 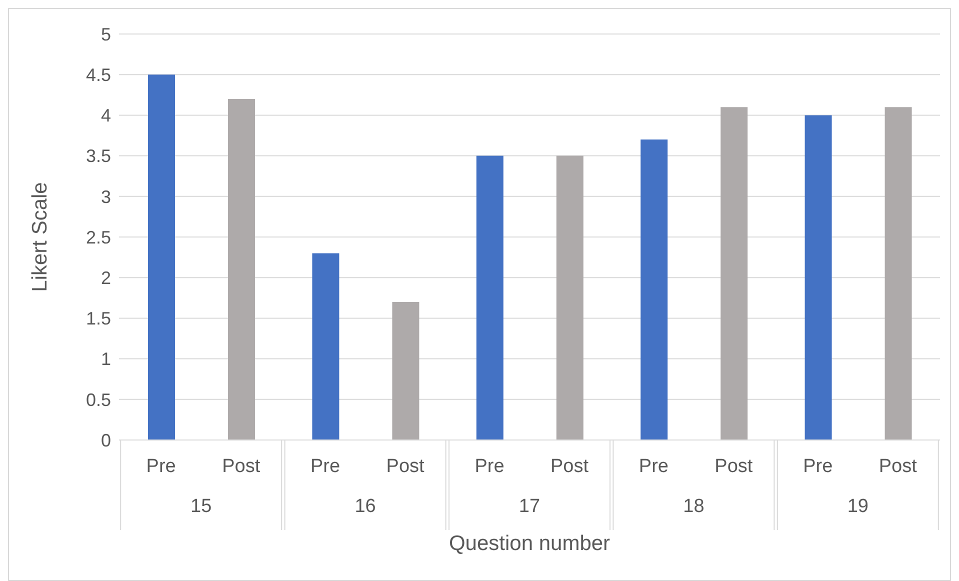 I want to click on series-label: Pre, so click(x=161, y=466).